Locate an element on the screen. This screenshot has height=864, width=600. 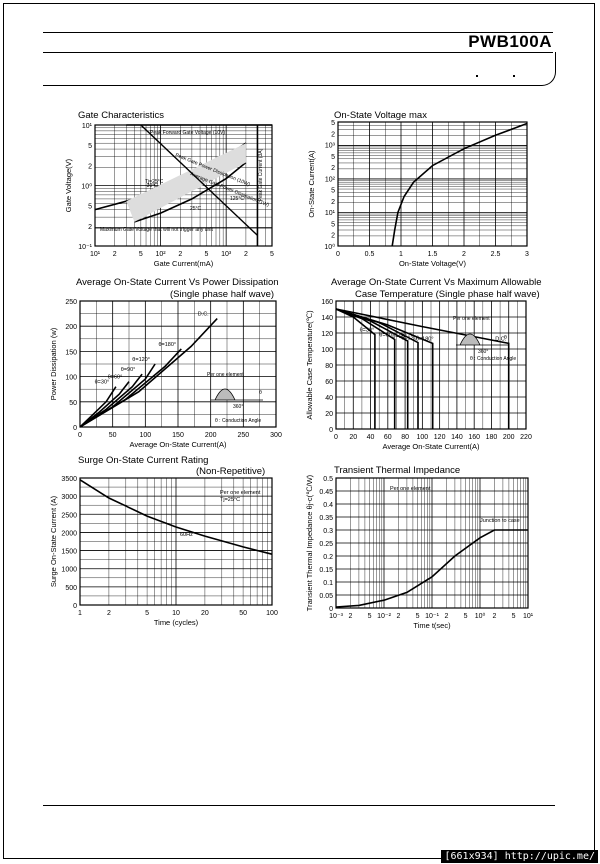
x-tick-label: 50 is located at coordinates (243, 613).